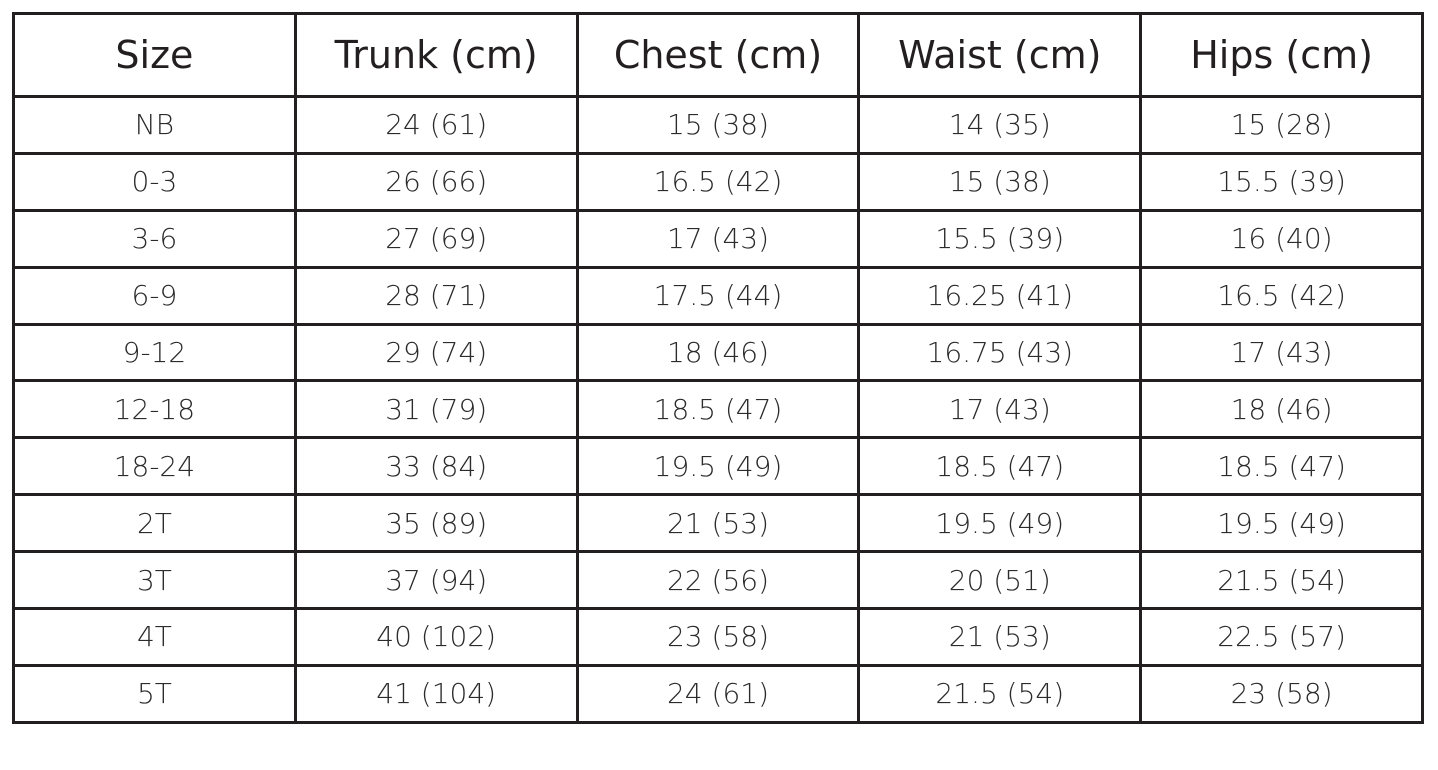 Image resolution: width=1438 pixels, height=770 pixels. Describe the element at coordinates (1000, 352) in the screenshot. I see `measure-cell: 16.75 (43)` at that location.